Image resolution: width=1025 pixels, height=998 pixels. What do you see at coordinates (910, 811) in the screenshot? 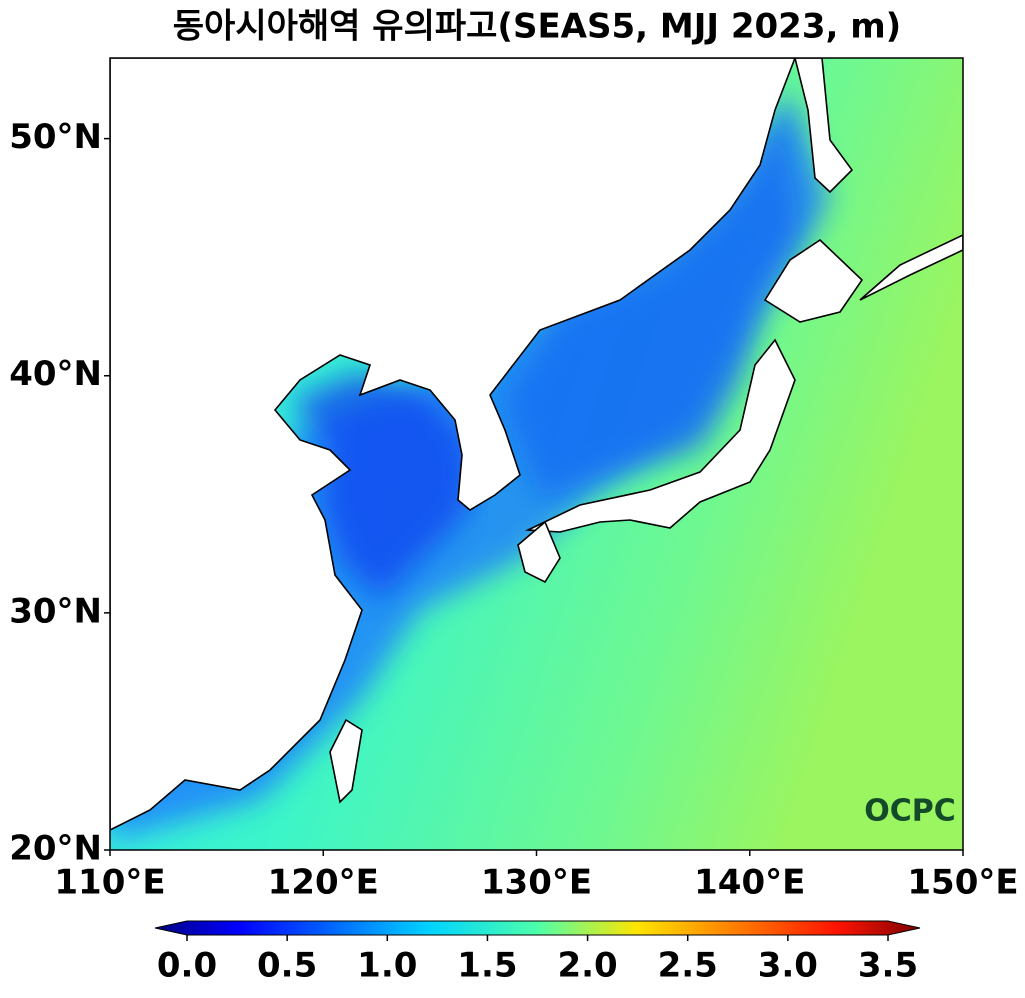
I see `logo: OCPC` at bounding box center [910, 811].